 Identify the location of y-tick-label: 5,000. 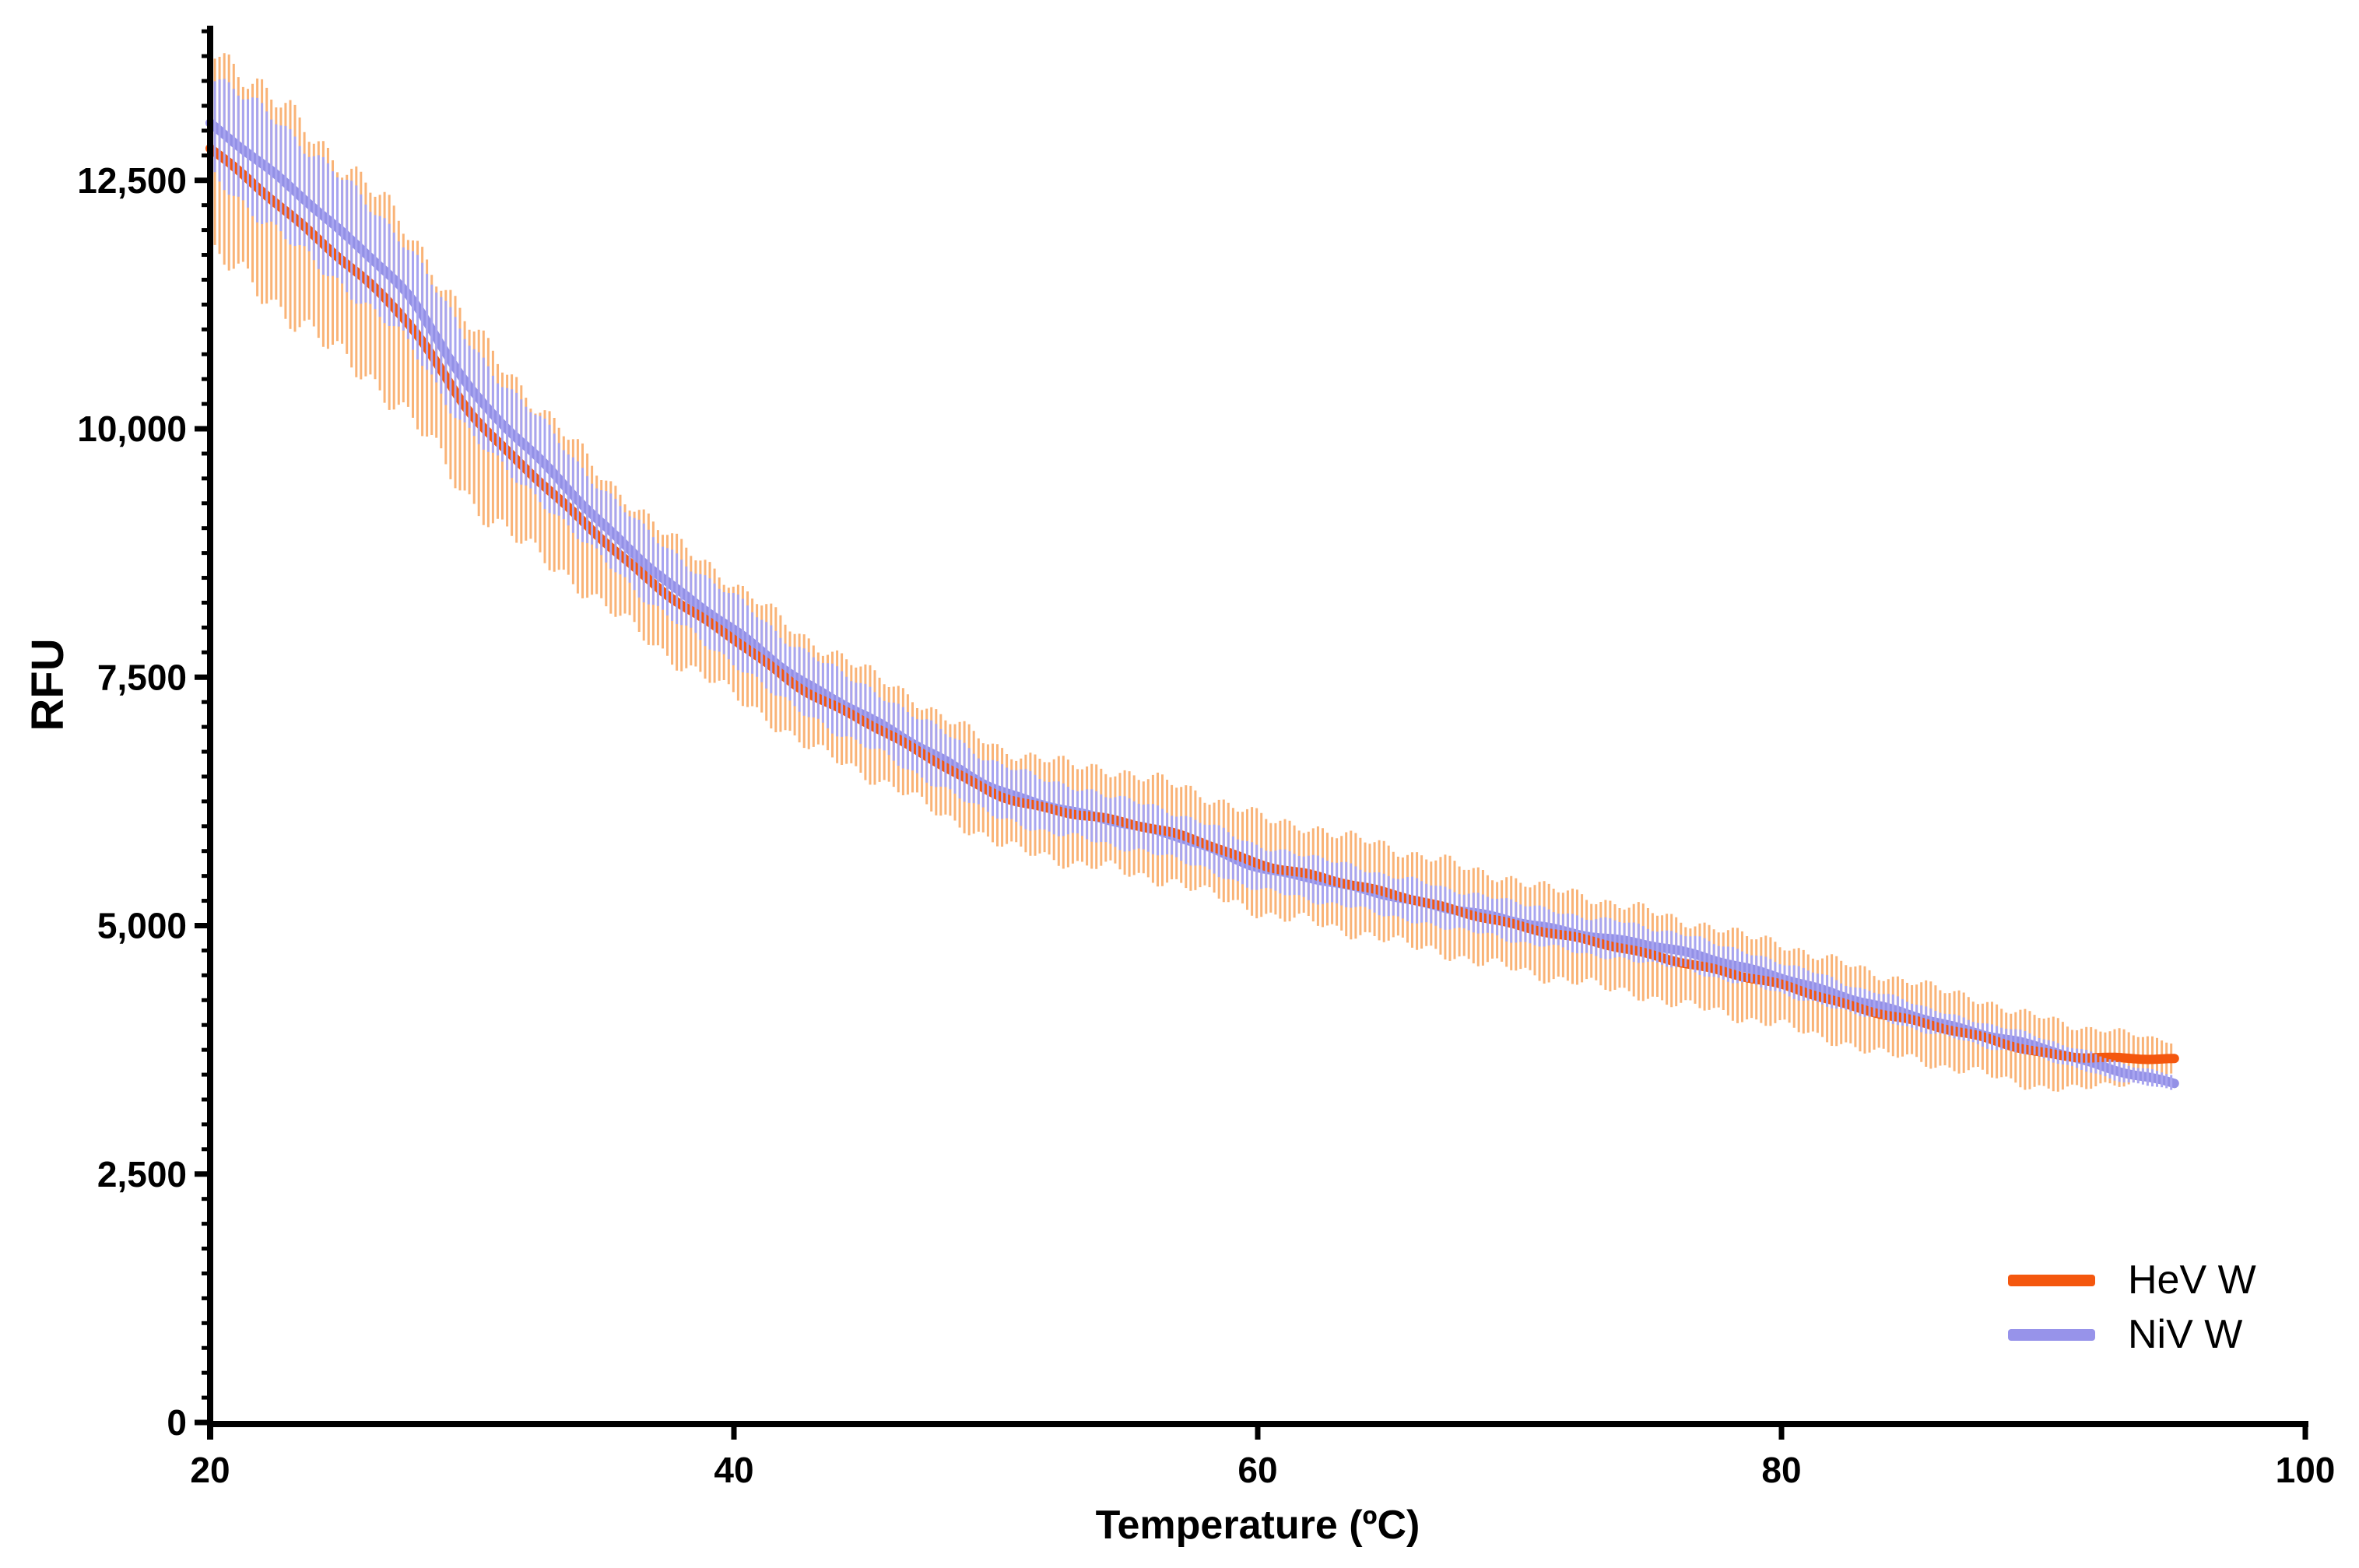
(142, 926).